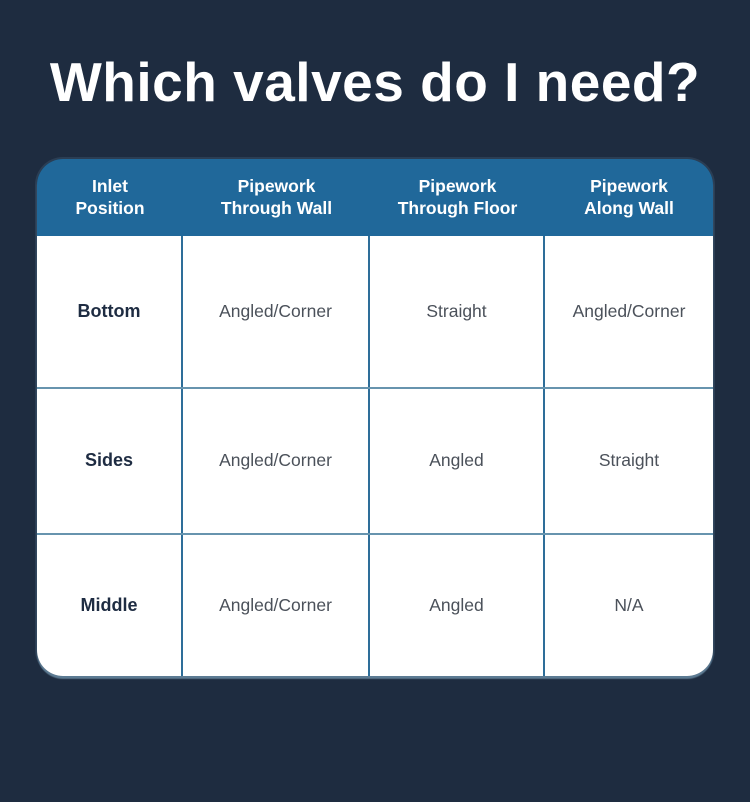 The height and width of the screenshot is (802, 750). What do you see at coordinates (110, 605) in the screenshot?
I see `row-label: Middle` at bounding box center [110, 605].